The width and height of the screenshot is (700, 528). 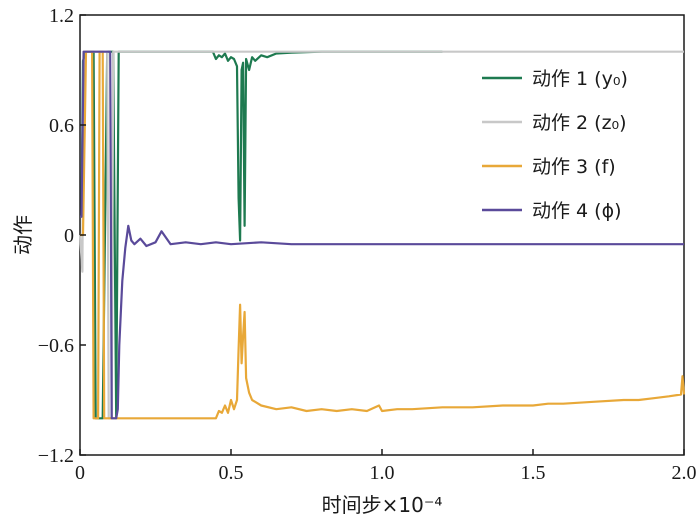 What do you see at coordinates (577, 211) in the screenshot?
I see `legend-label-4: 动作 4 (ϕ)` at bounding box center [577, 211].